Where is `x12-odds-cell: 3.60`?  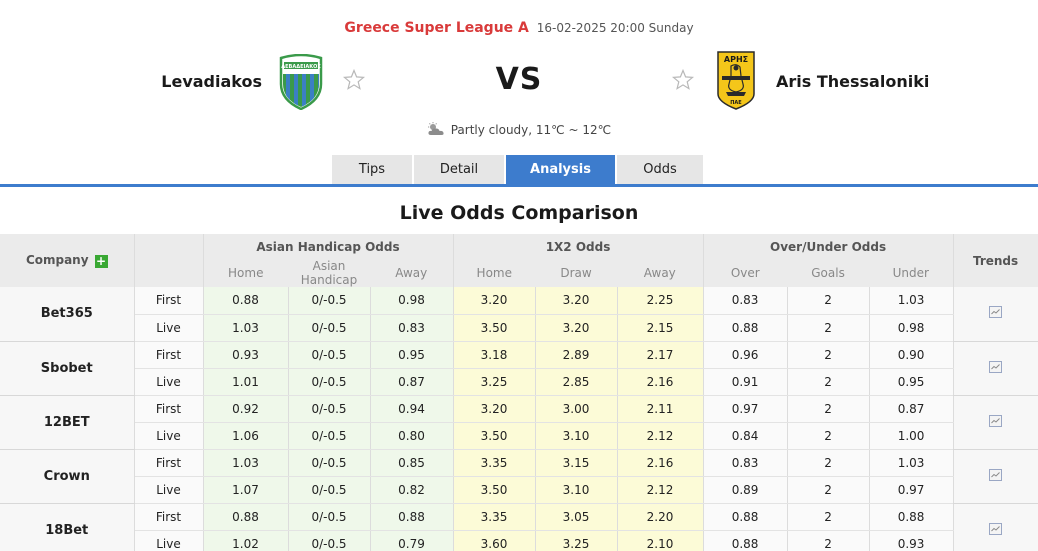 x12-odds-cell: 3.60 is located at coordinates (494, 540).